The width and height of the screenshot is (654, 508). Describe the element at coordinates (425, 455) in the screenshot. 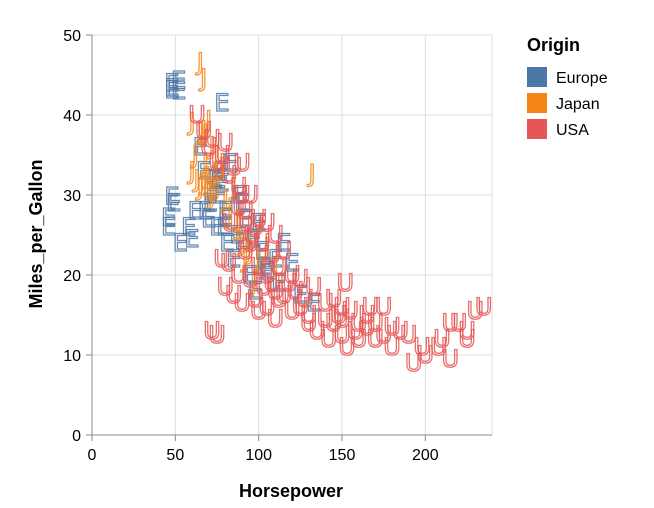

I see `x-tick-label: 200` at that location.